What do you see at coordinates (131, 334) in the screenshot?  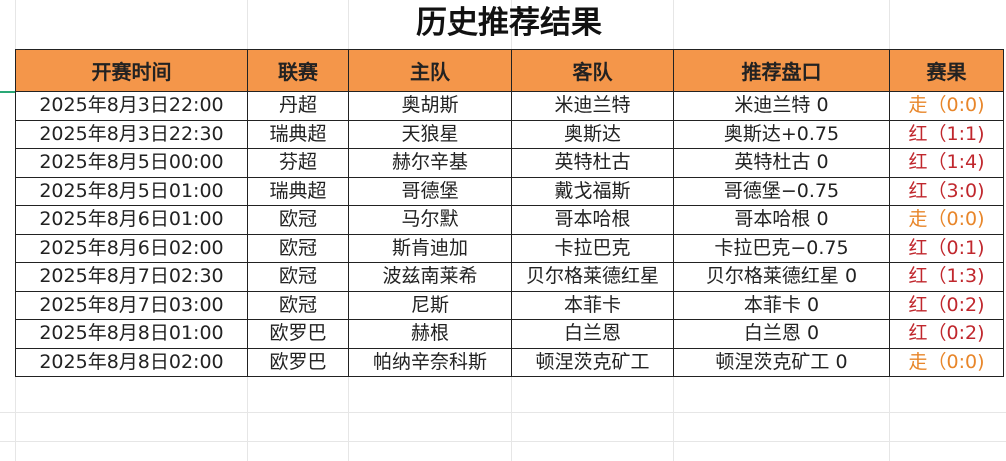 I see `cell-time: 2025年8月8日01:00` at bounding box center [131, 334].